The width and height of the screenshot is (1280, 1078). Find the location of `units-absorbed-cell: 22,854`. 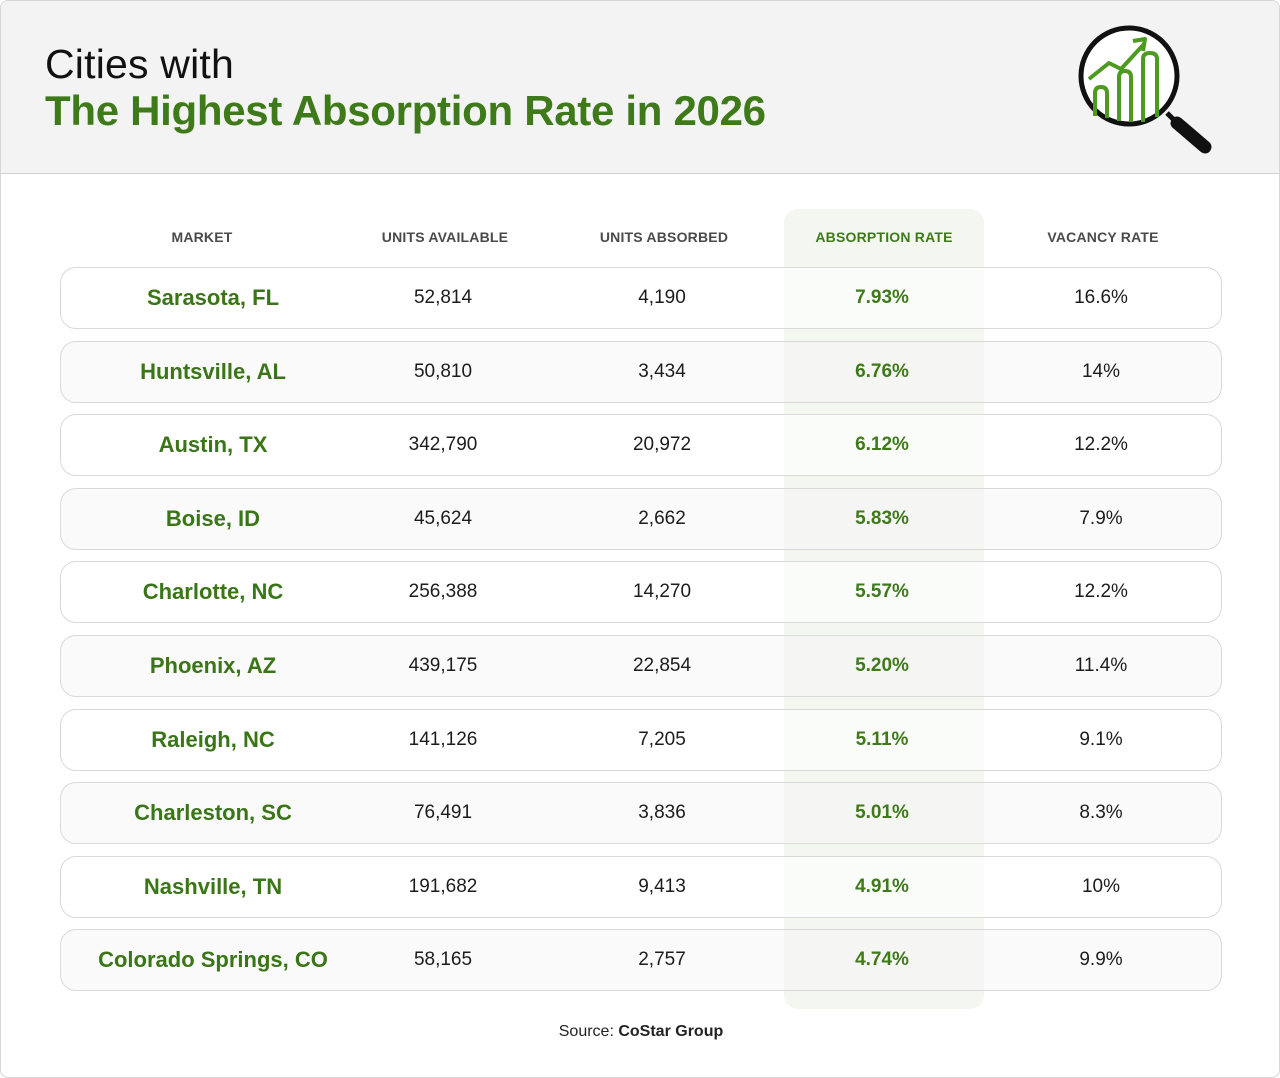

units-absorbed-cell: 22,854 is located at coordinates (662, 665).